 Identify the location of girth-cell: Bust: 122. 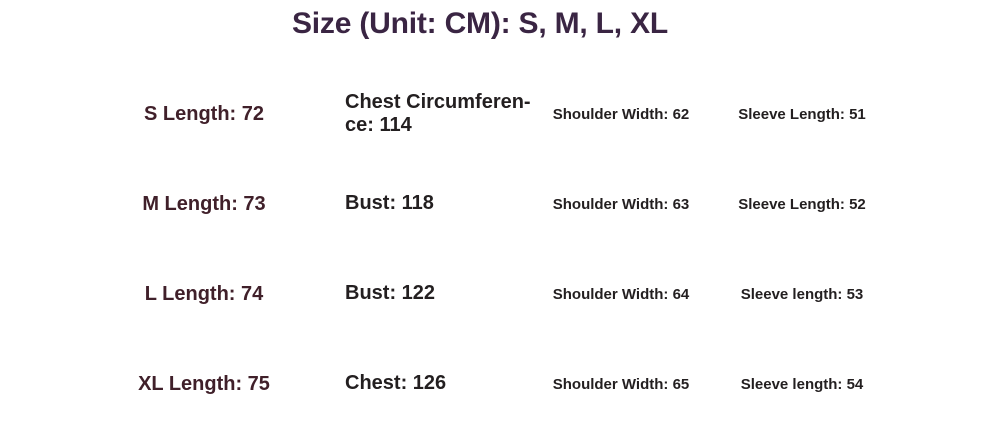
(445, 294).